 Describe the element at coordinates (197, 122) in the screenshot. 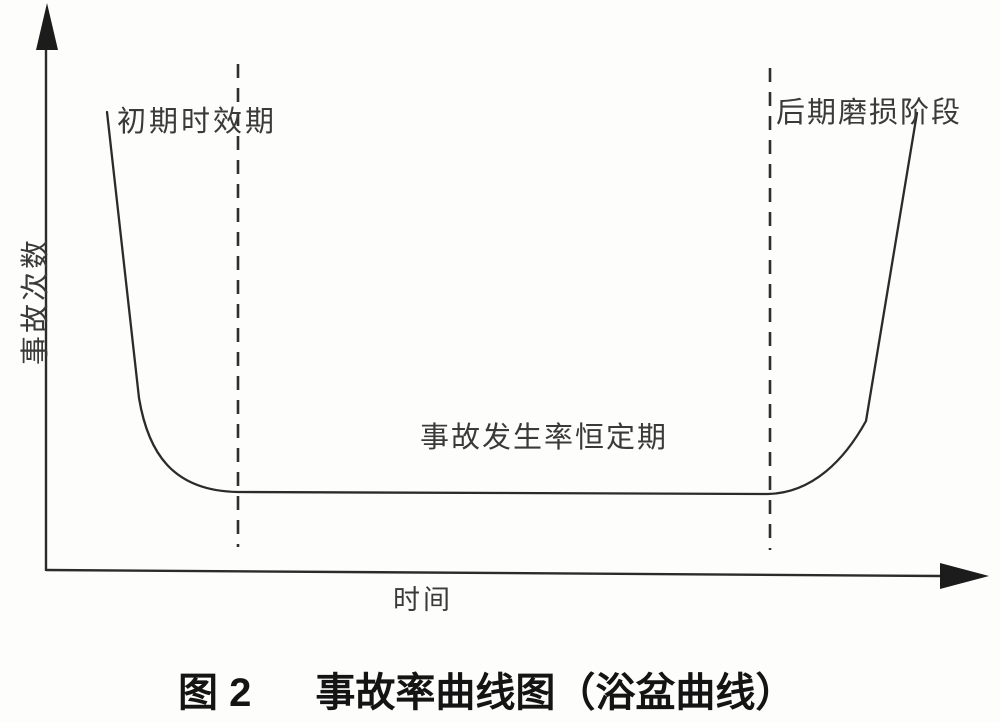

I see `phase-label-initial: 初期时效期` at that location.